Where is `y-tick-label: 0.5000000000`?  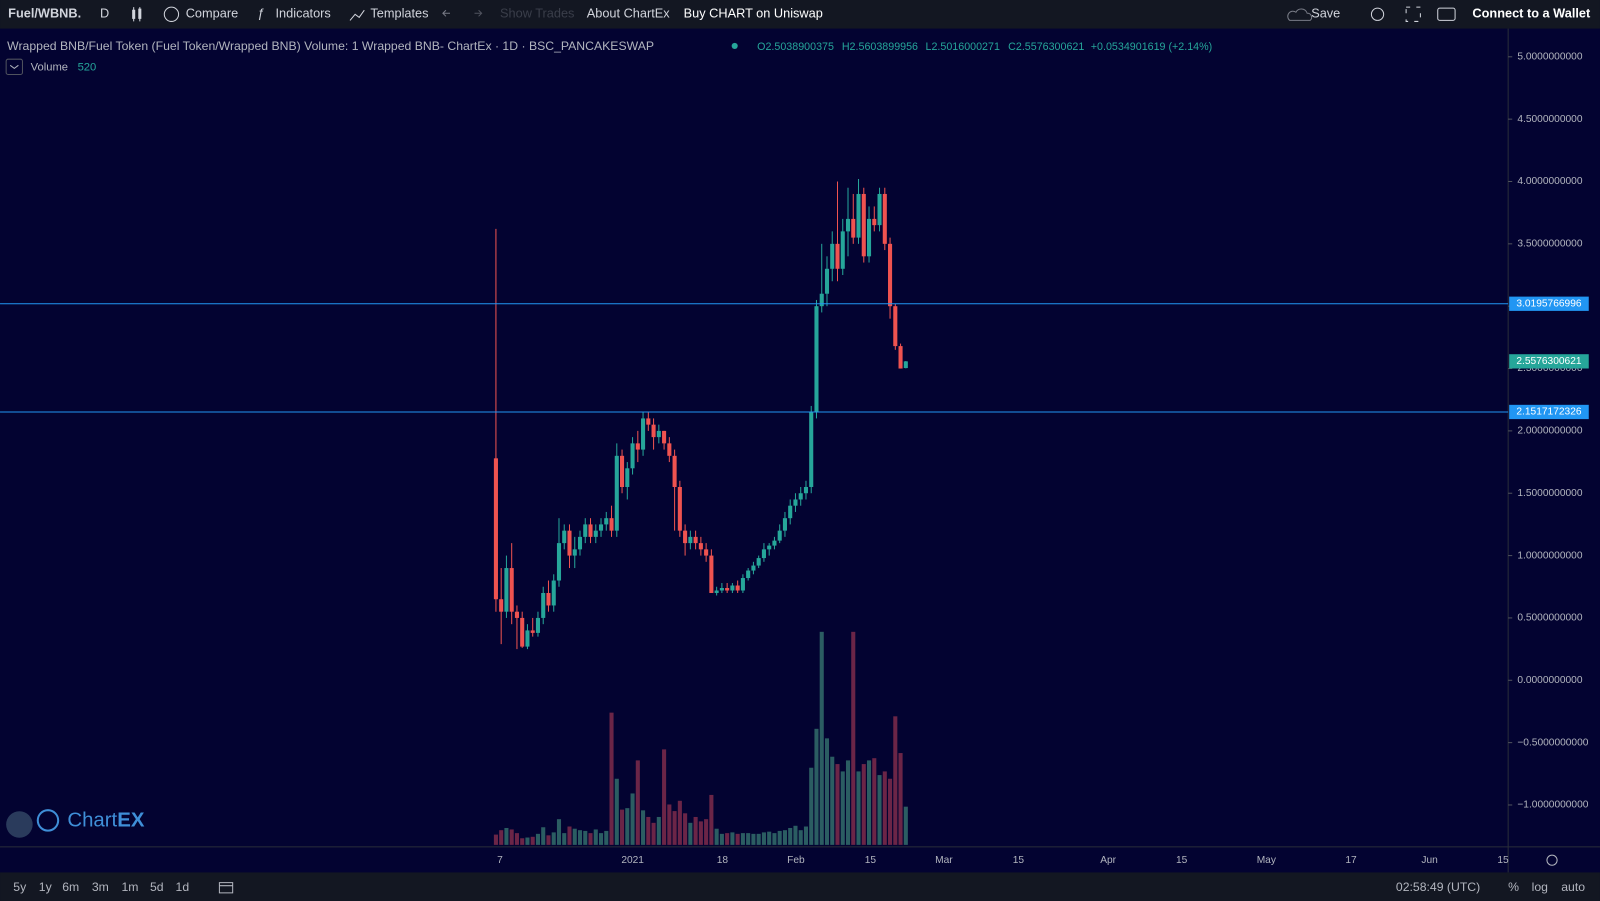
y-tick-label: 0.5000000000 is located at coordinates (1549, 618).